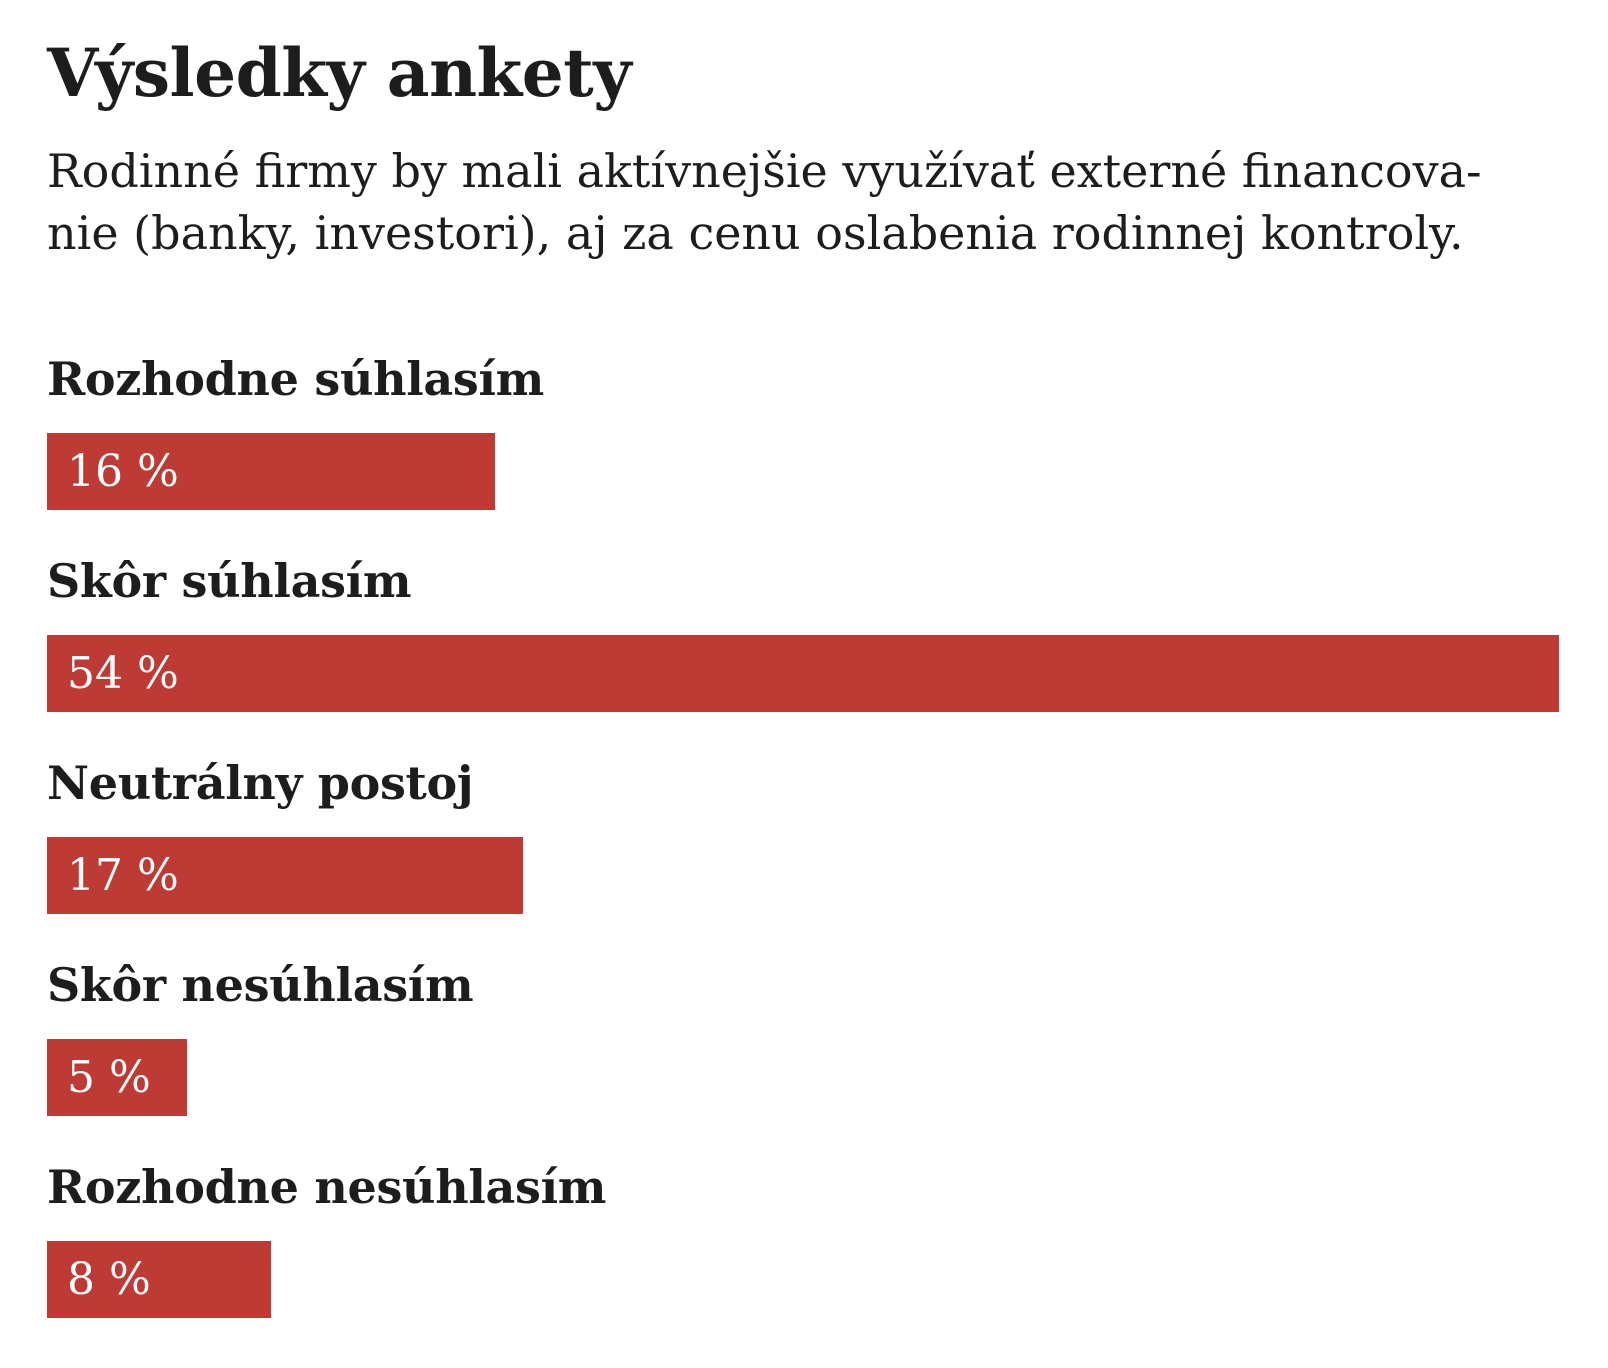  What do you see at coordinates (109, 1077) in the screenshot?
I see `bar-value-label: 5 %` at bounding box center [109, 1077].